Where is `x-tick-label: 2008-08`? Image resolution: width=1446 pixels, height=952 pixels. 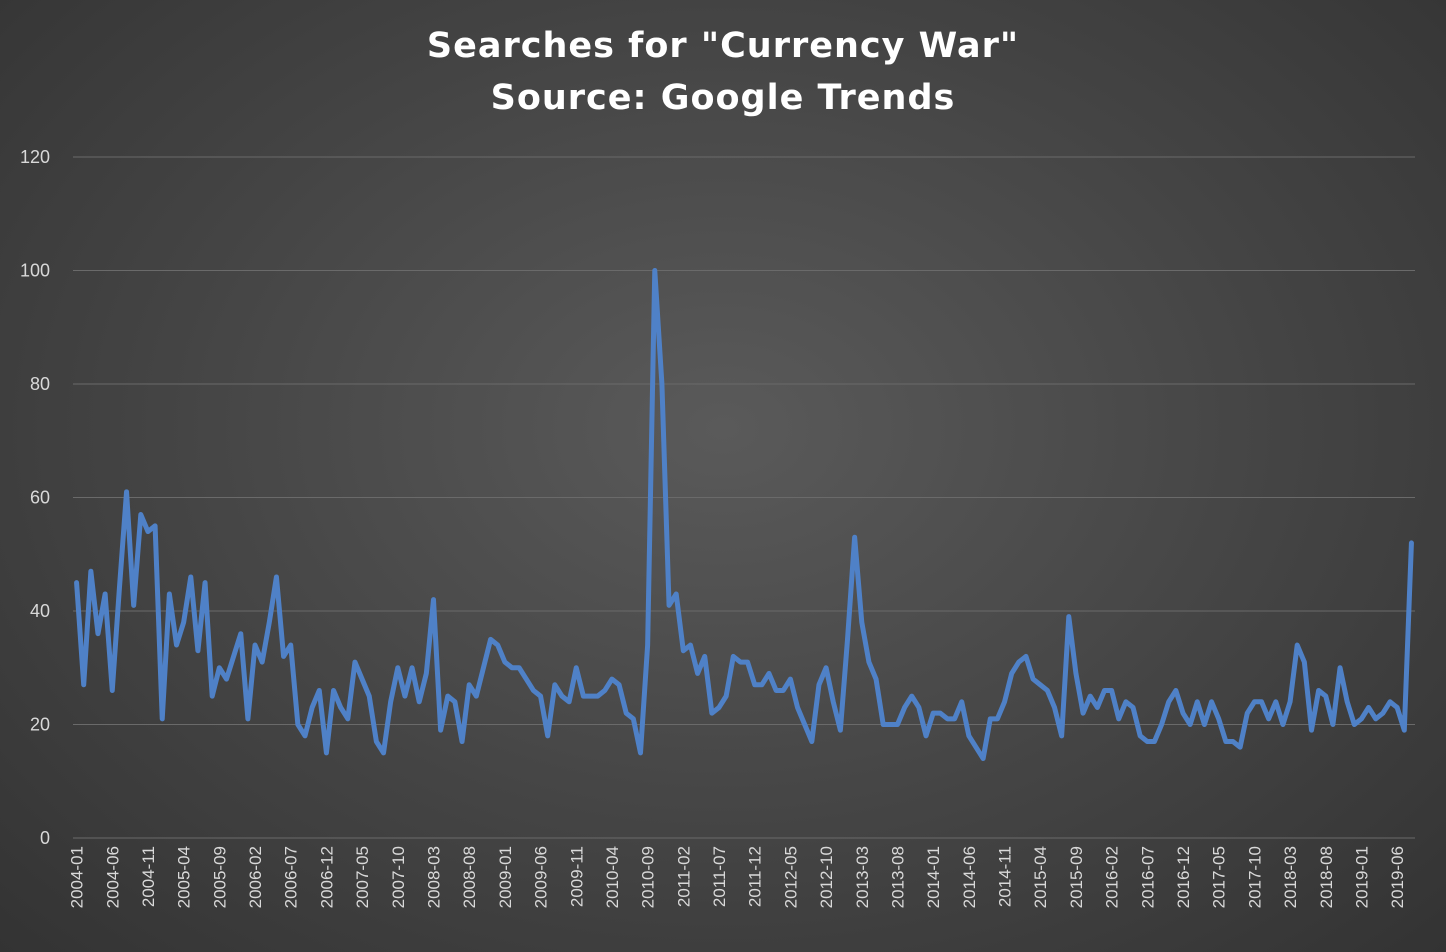 x-tick-label: 2008-08 is located at coordinates (469, 877).